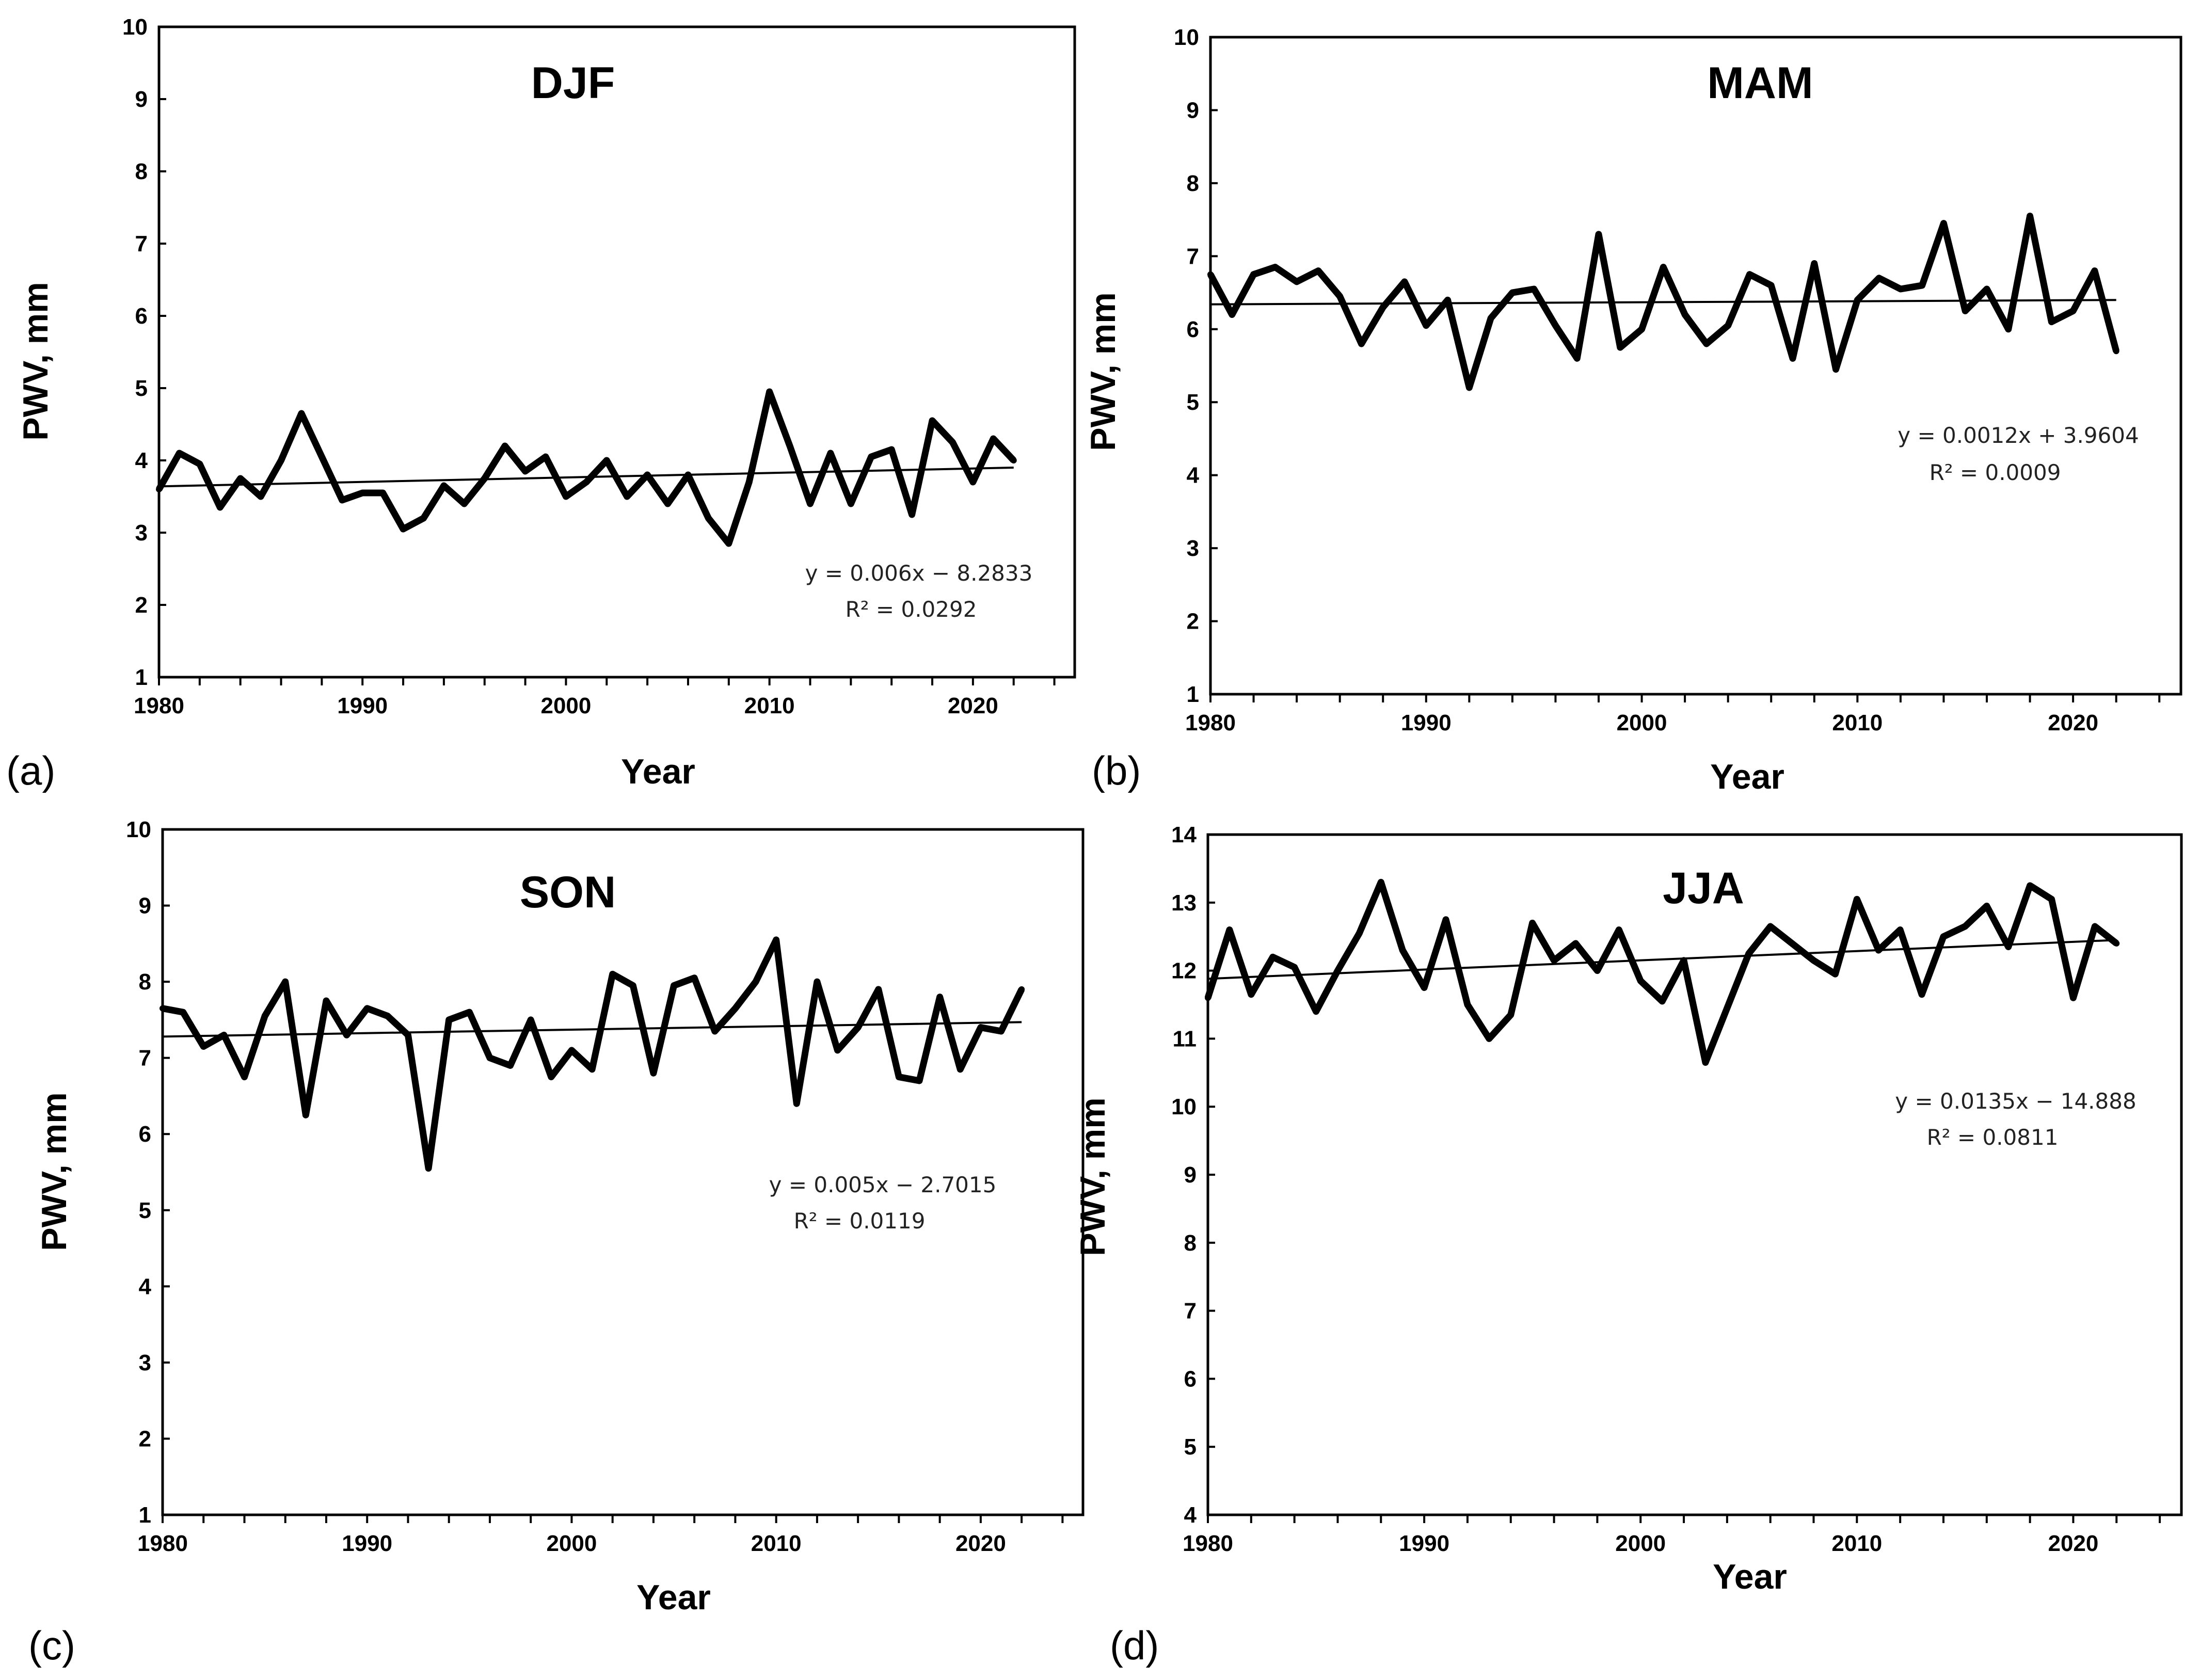 The image size is (2200, 1680). What do you see at coordinates (595, 697) in the screenshot?
I see `x-ticks-a: 1980 1990 2000 2010 2020` at bounding box center [595, 697].